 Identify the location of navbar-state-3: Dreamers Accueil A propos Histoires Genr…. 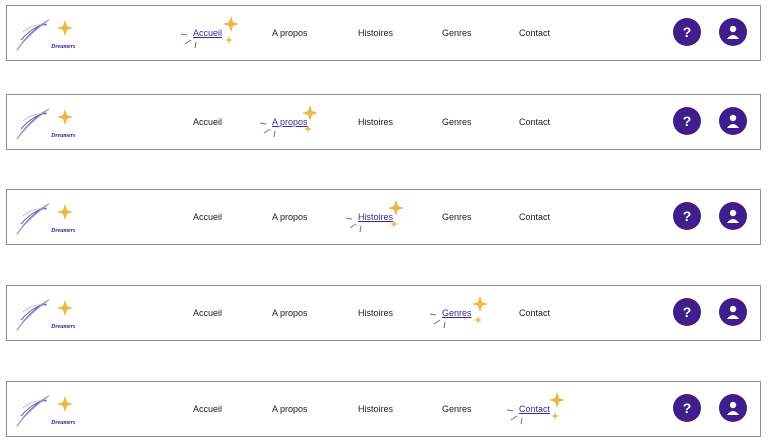
(383, 217).